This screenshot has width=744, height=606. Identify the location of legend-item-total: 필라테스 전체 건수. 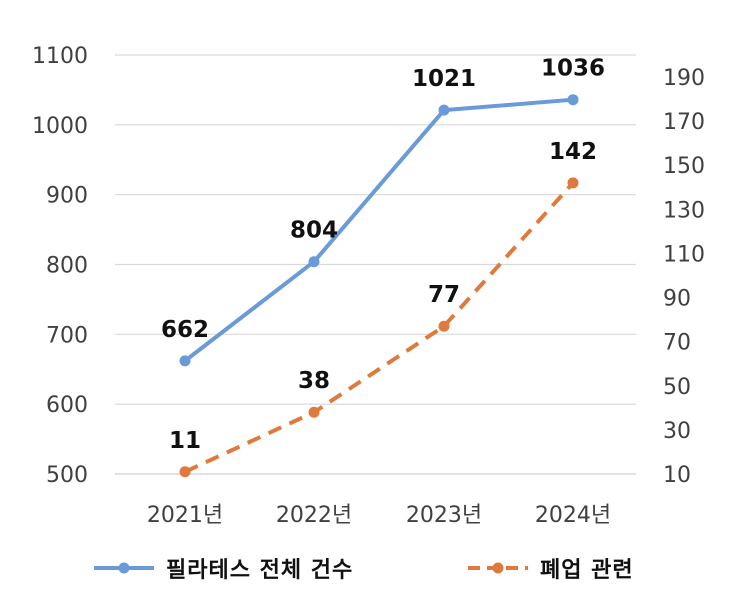
(222, 568).